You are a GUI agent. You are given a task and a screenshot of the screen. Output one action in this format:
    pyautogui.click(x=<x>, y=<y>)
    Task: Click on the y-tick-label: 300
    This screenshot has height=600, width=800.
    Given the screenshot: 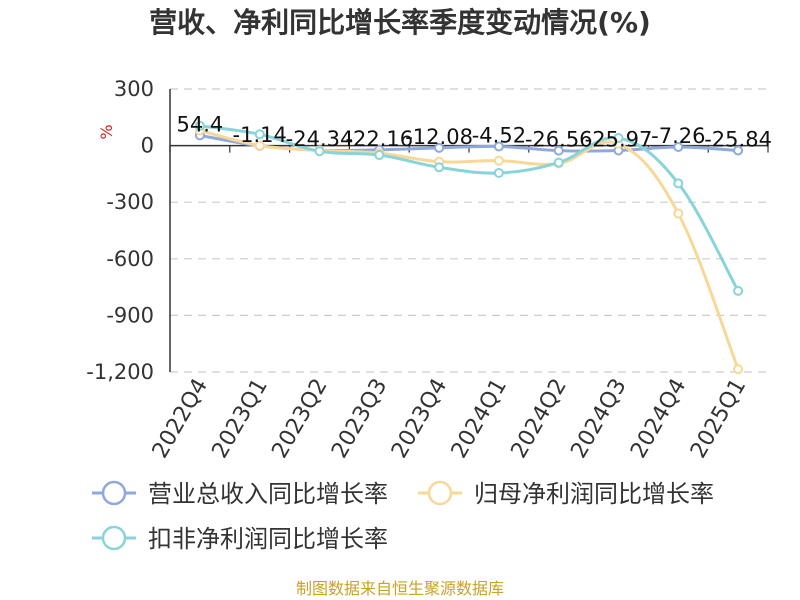 What is the action you would take?
    pyautogui.click(x=134, y=89)
    